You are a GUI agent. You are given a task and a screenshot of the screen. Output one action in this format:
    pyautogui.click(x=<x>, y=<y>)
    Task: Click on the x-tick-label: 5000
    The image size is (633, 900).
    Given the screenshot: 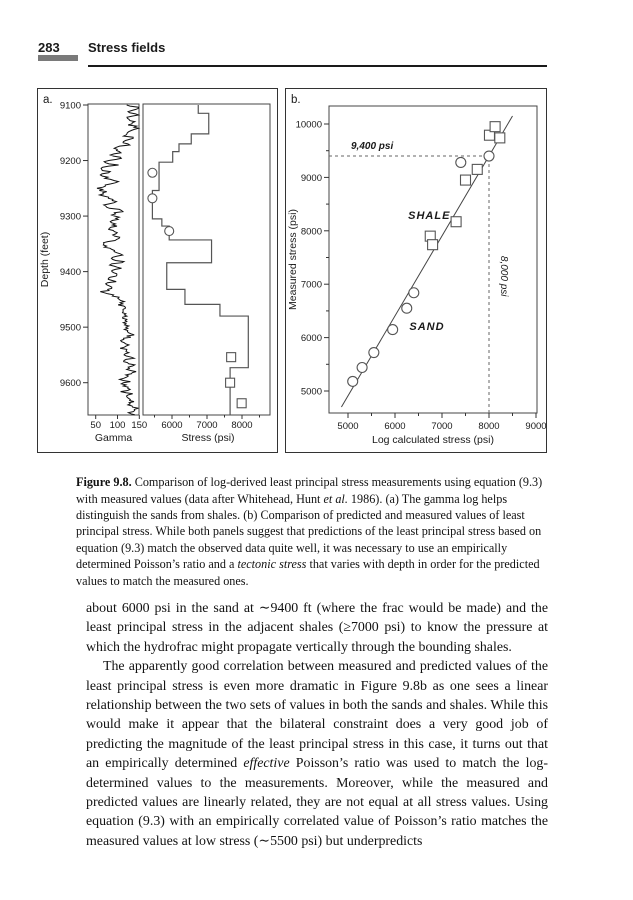 What is the action you would take?
    pyautogui.click(x=347, y=426)
    